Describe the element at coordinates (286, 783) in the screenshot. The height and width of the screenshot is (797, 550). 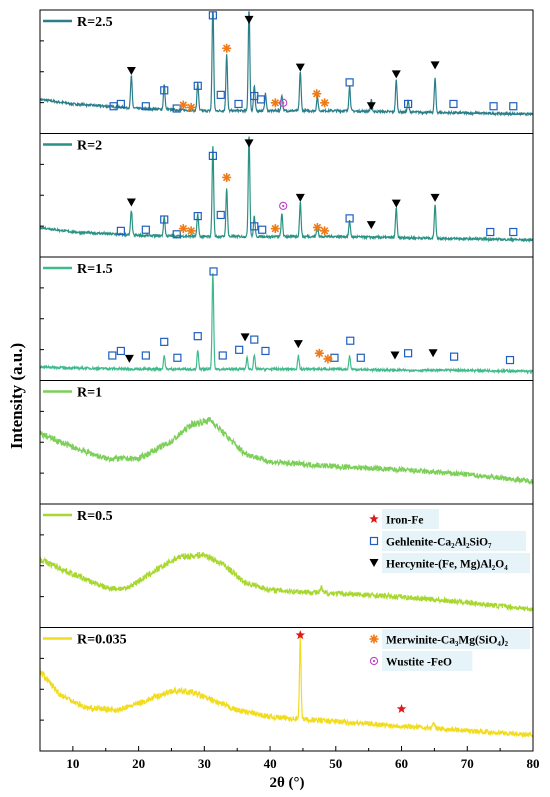
I see `x-axis-label: 2θ (°)` at that location.